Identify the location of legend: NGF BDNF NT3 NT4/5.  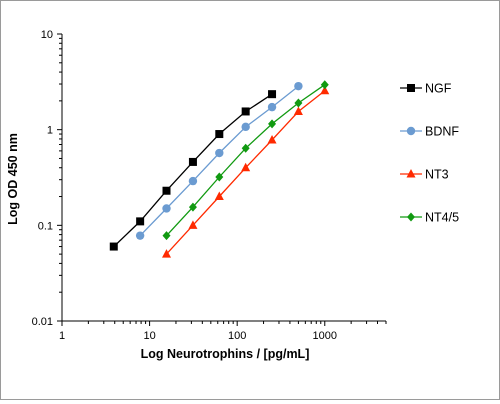
(429, 153).